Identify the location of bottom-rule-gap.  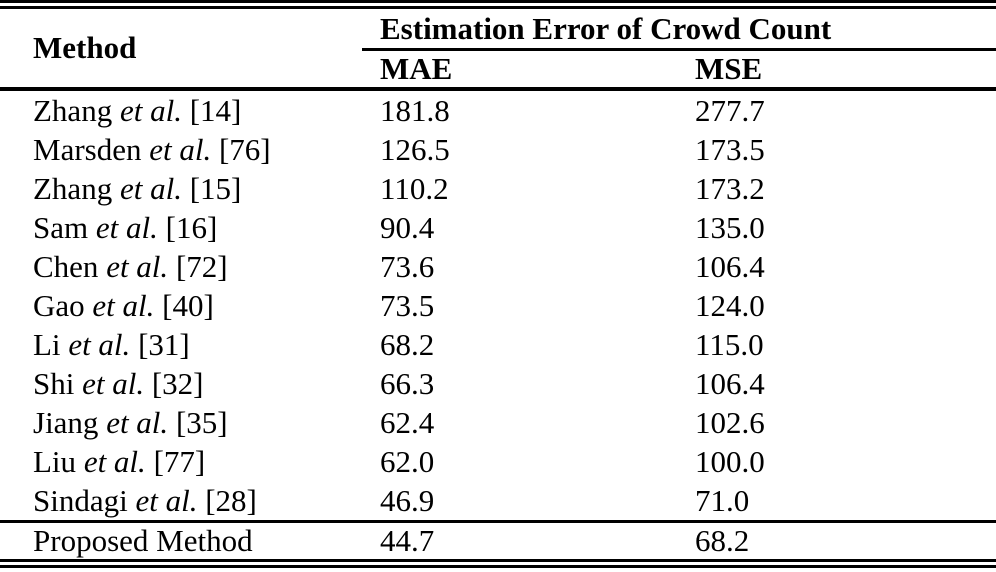
(498, 563).